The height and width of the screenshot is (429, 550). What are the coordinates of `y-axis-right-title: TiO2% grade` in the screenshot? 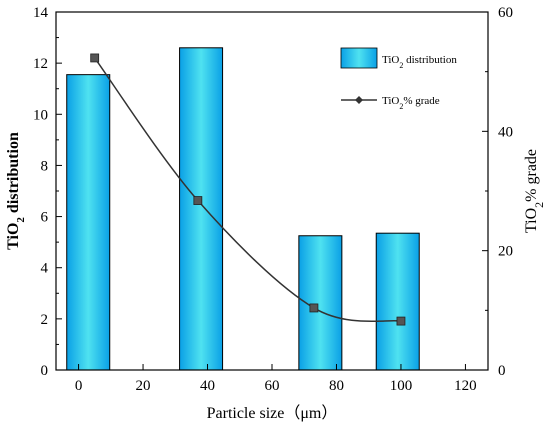 It's located at (534, 191).